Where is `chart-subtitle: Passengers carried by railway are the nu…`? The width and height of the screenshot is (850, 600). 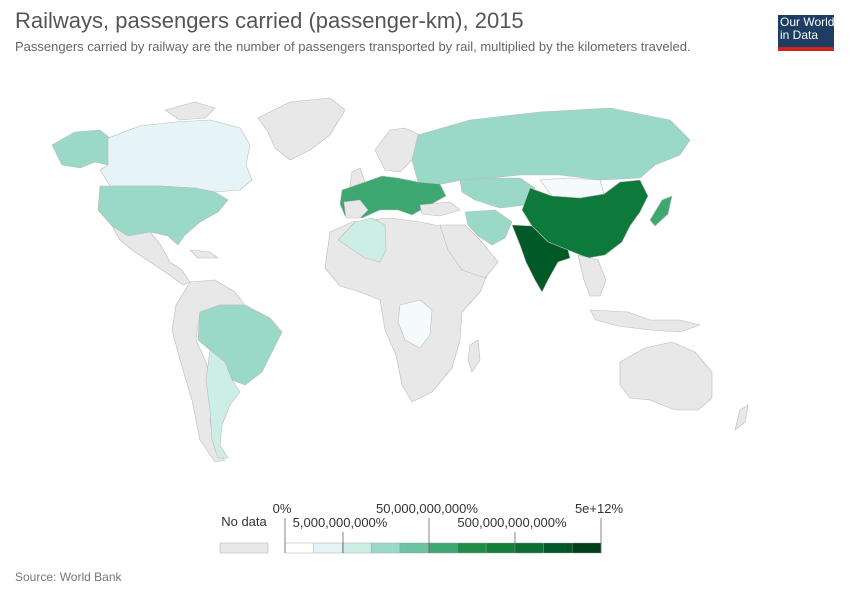 chart-subtitle: Passengers carried by railway are the nu… is located at coordinates (353, 46).